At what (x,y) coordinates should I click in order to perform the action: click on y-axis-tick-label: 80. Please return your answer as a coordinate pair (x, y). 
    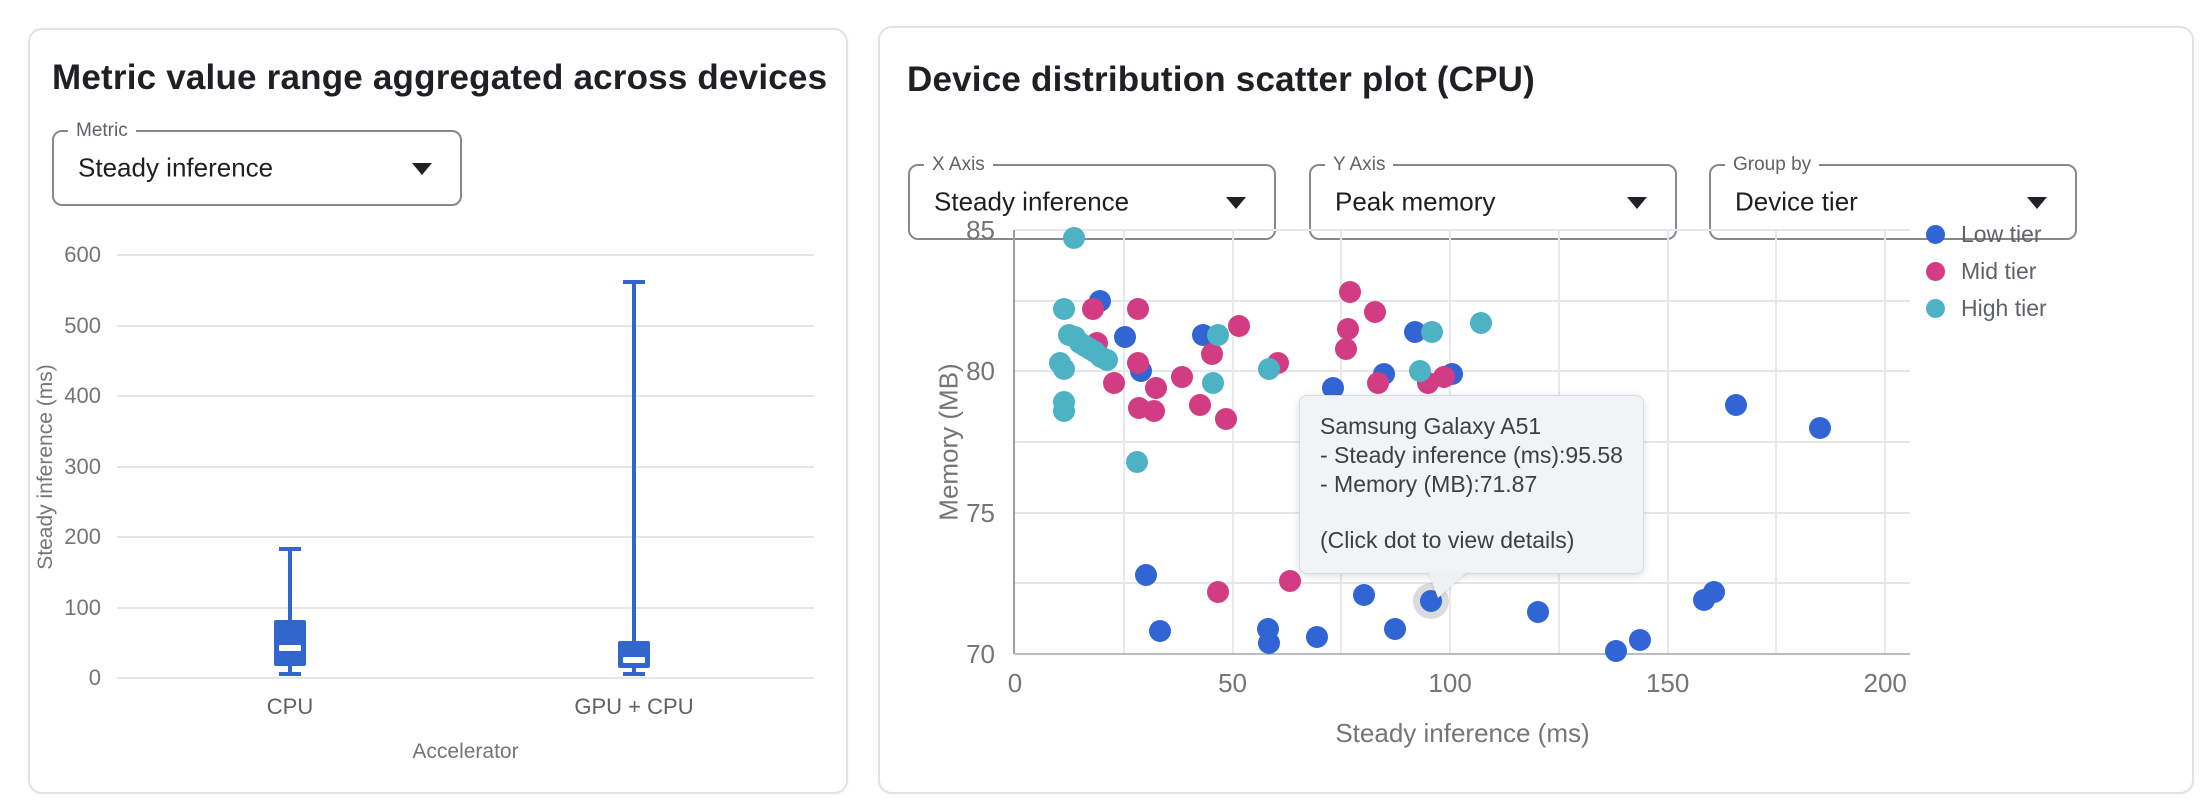
    Looking at the image, I should click on (980, 371).